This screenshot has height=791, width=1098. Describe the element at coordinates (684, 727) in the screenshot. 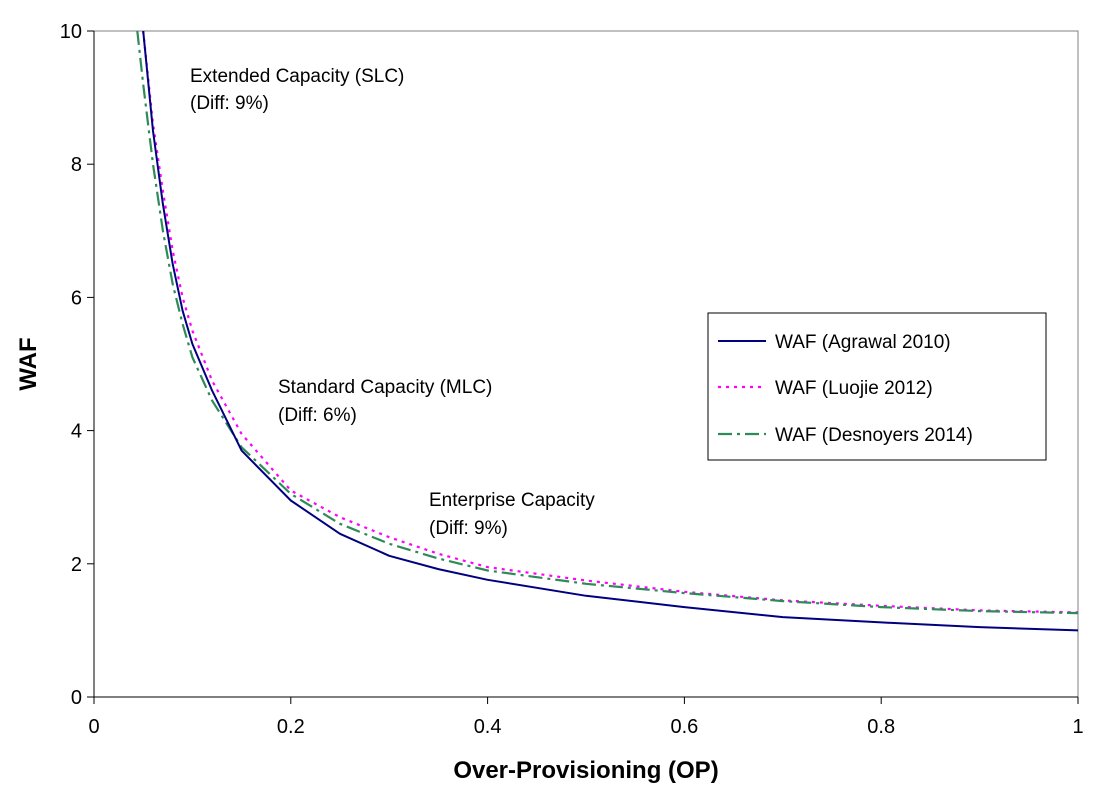

I see `x-tick-label: 0.6` at that location.